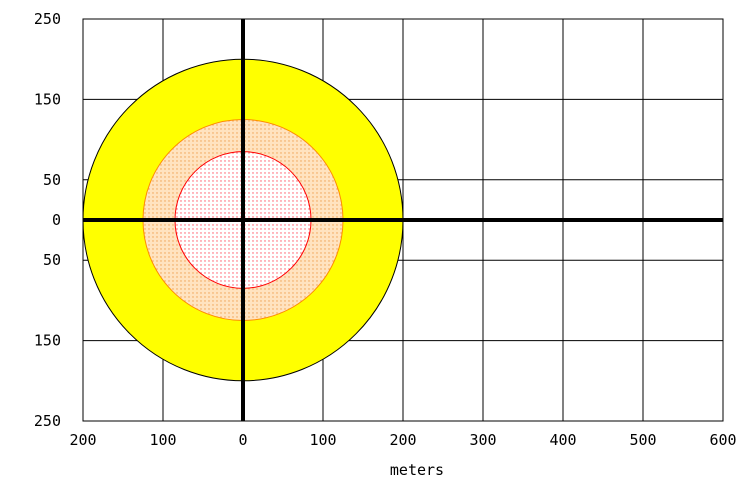  I want to click on x-tick-label: 0, so click(242, 440).